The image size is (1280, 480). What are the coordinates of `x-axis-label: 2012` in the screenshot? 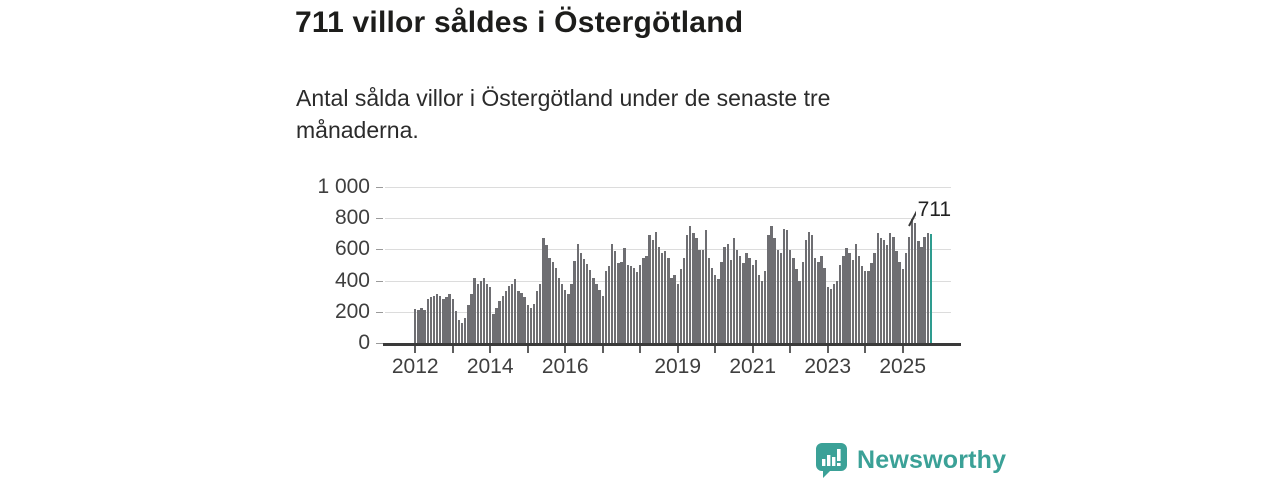 It's located at (415, 366).